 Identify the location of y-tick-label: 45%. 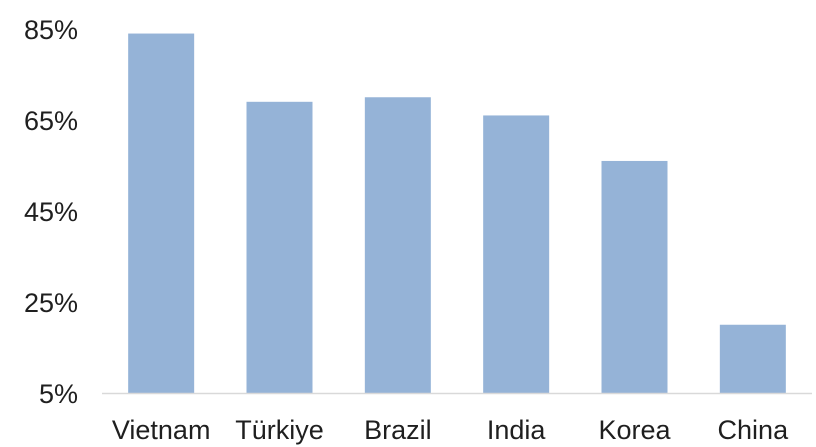
(51, 212).